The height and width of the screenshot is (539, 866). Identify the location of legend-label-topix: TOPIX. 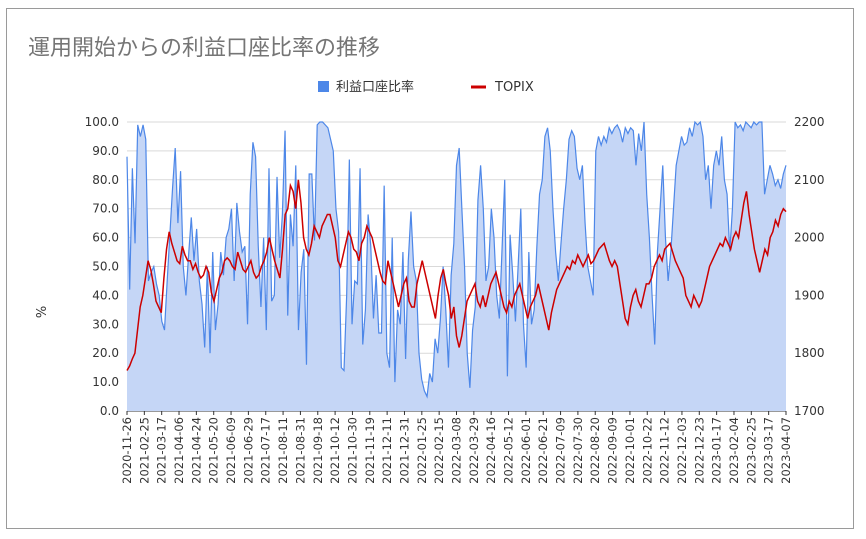
(514, 87).